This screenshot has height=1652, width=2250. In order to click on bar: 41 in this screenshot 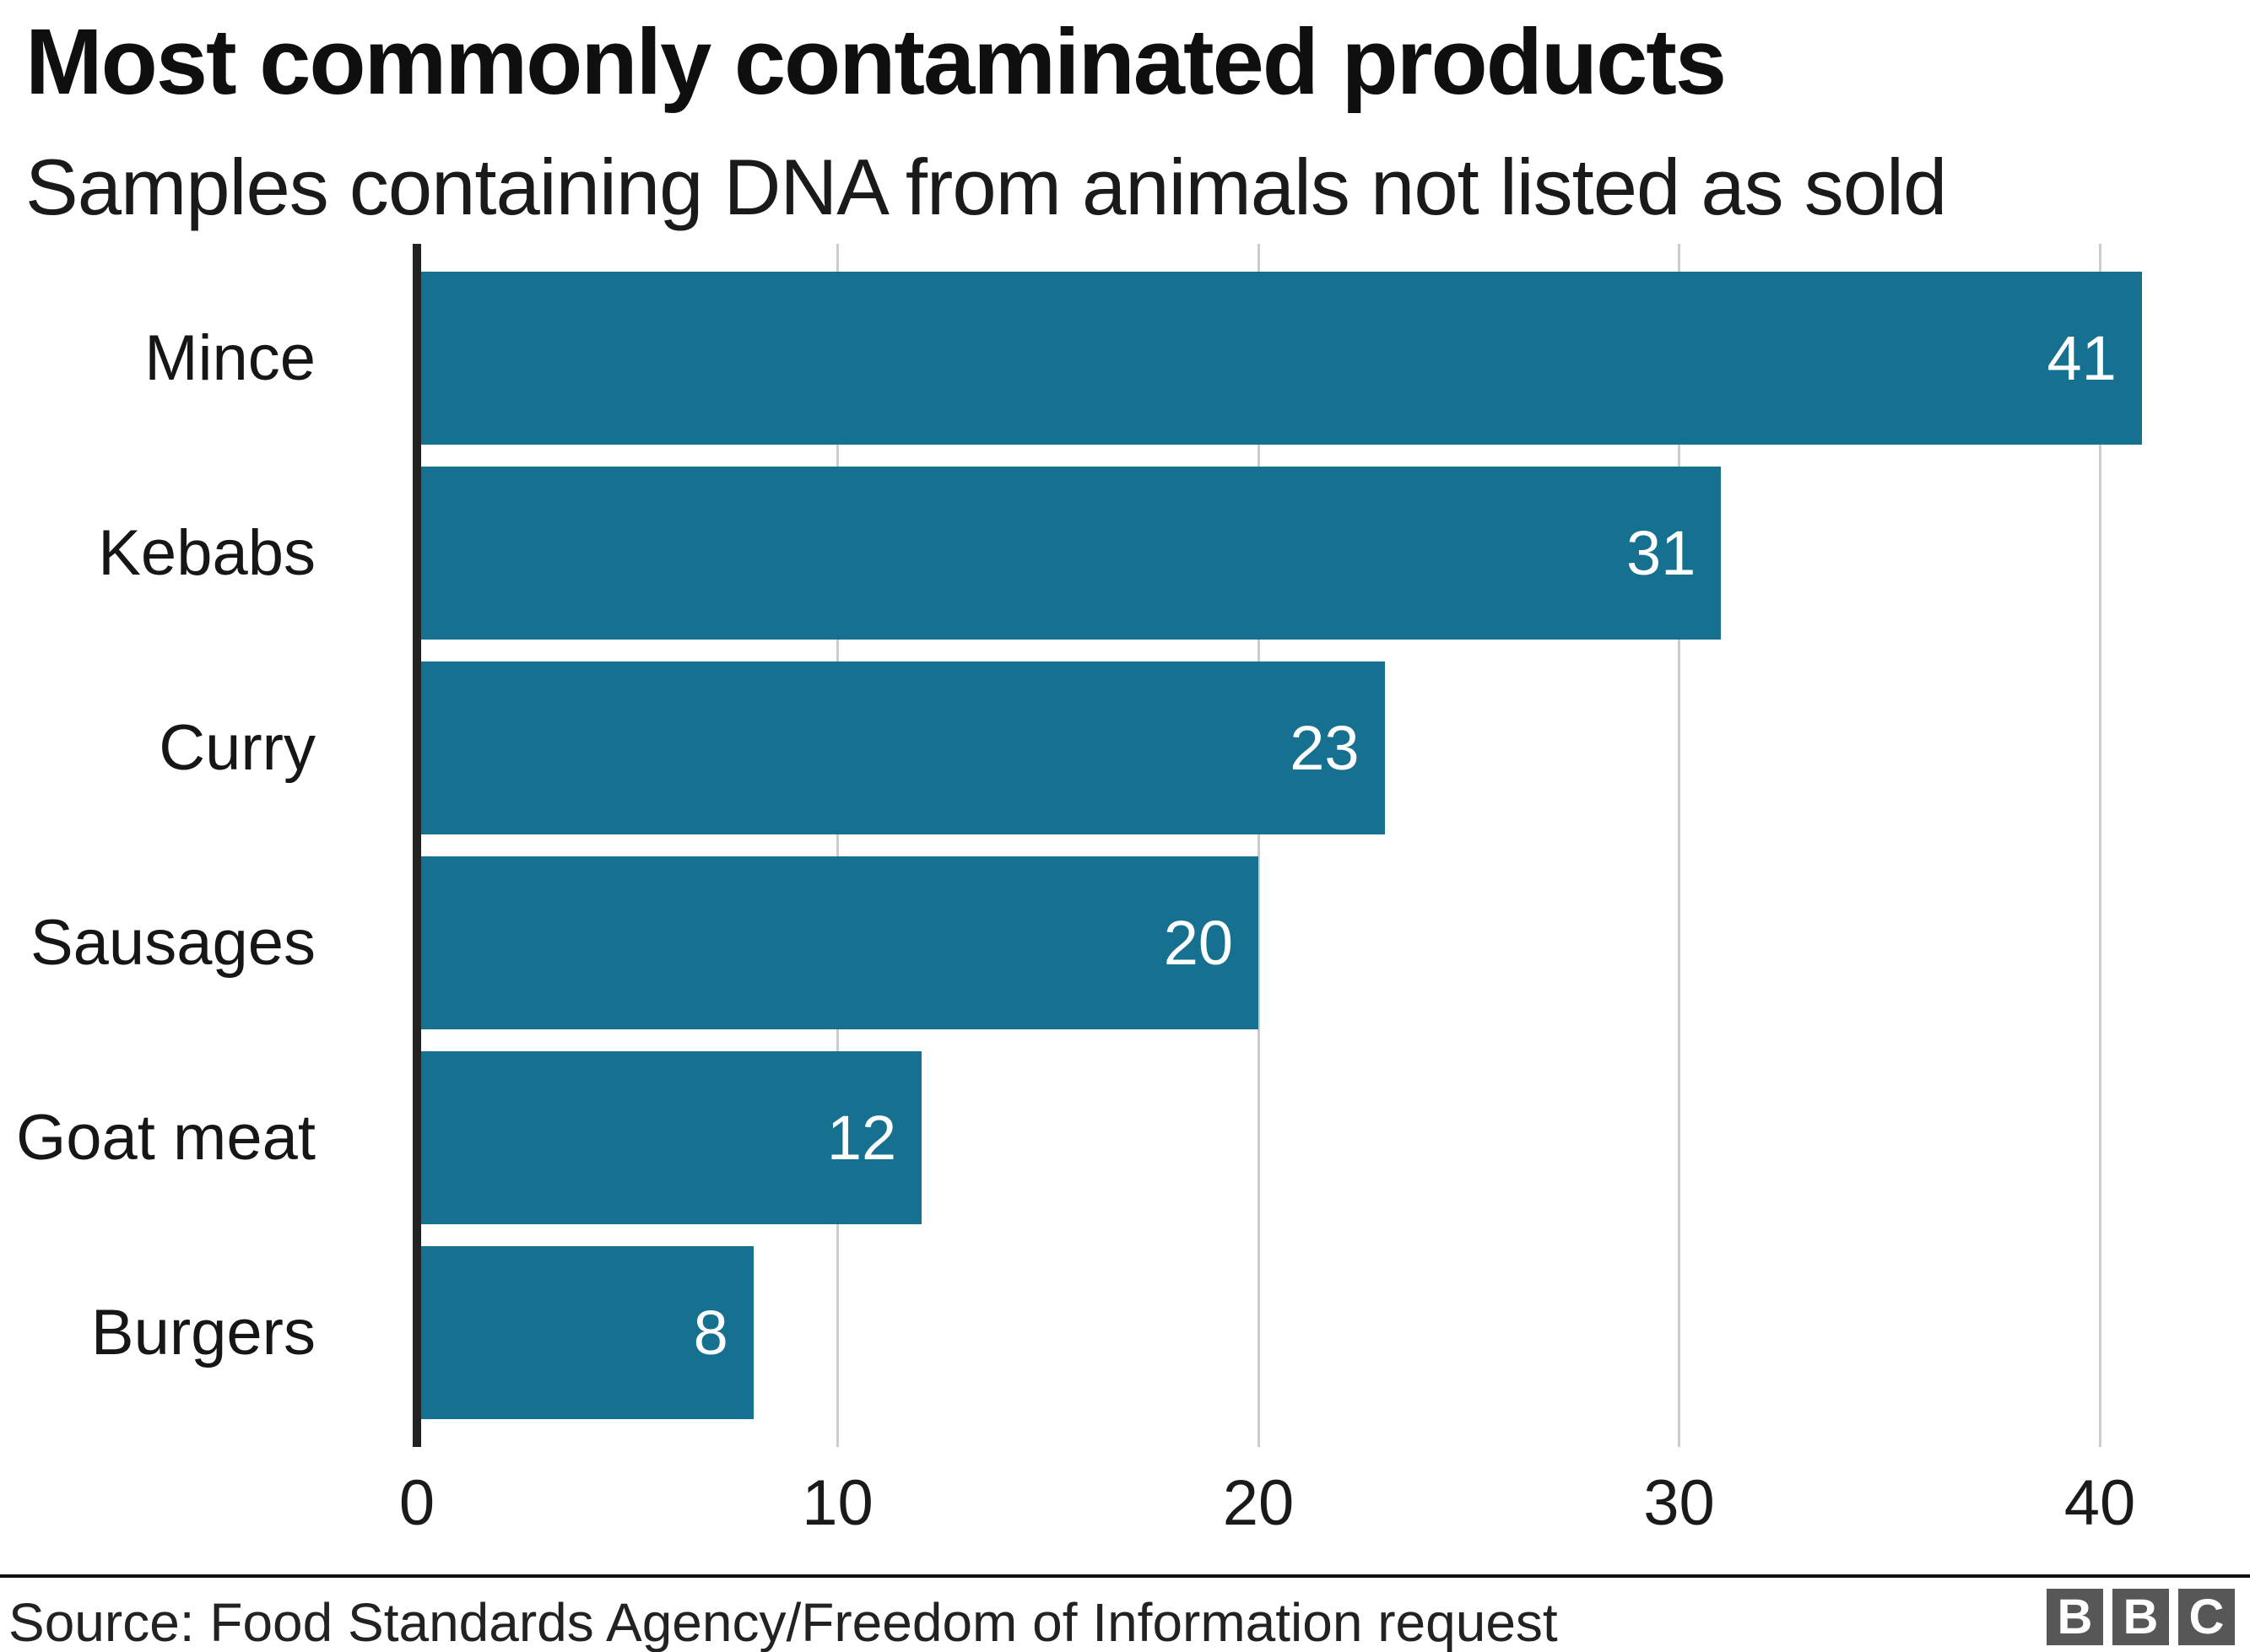, I will do `click(1279, 358)`.